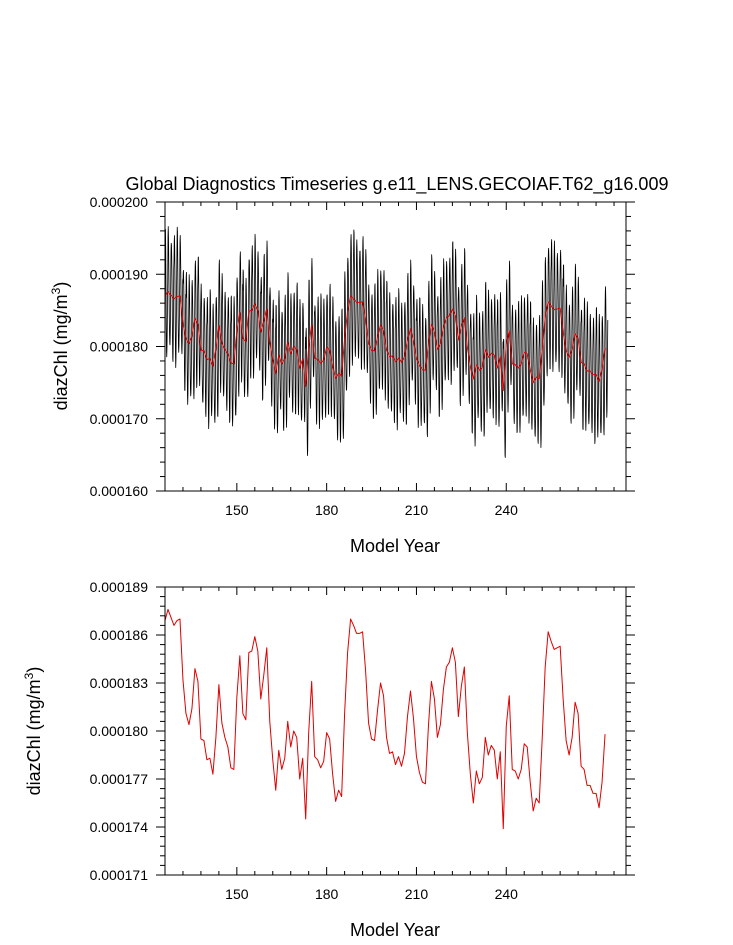 This screenshot has width=733, height=945. I want to click on y-tick-label: 0.000171, so click(119, 875).